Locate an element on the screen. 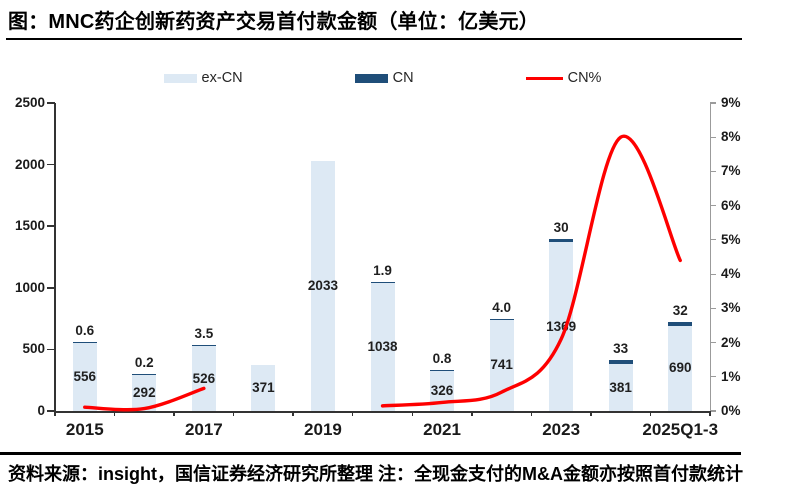  legend-swatch-ex-cn is located at coordinates (180, 78).